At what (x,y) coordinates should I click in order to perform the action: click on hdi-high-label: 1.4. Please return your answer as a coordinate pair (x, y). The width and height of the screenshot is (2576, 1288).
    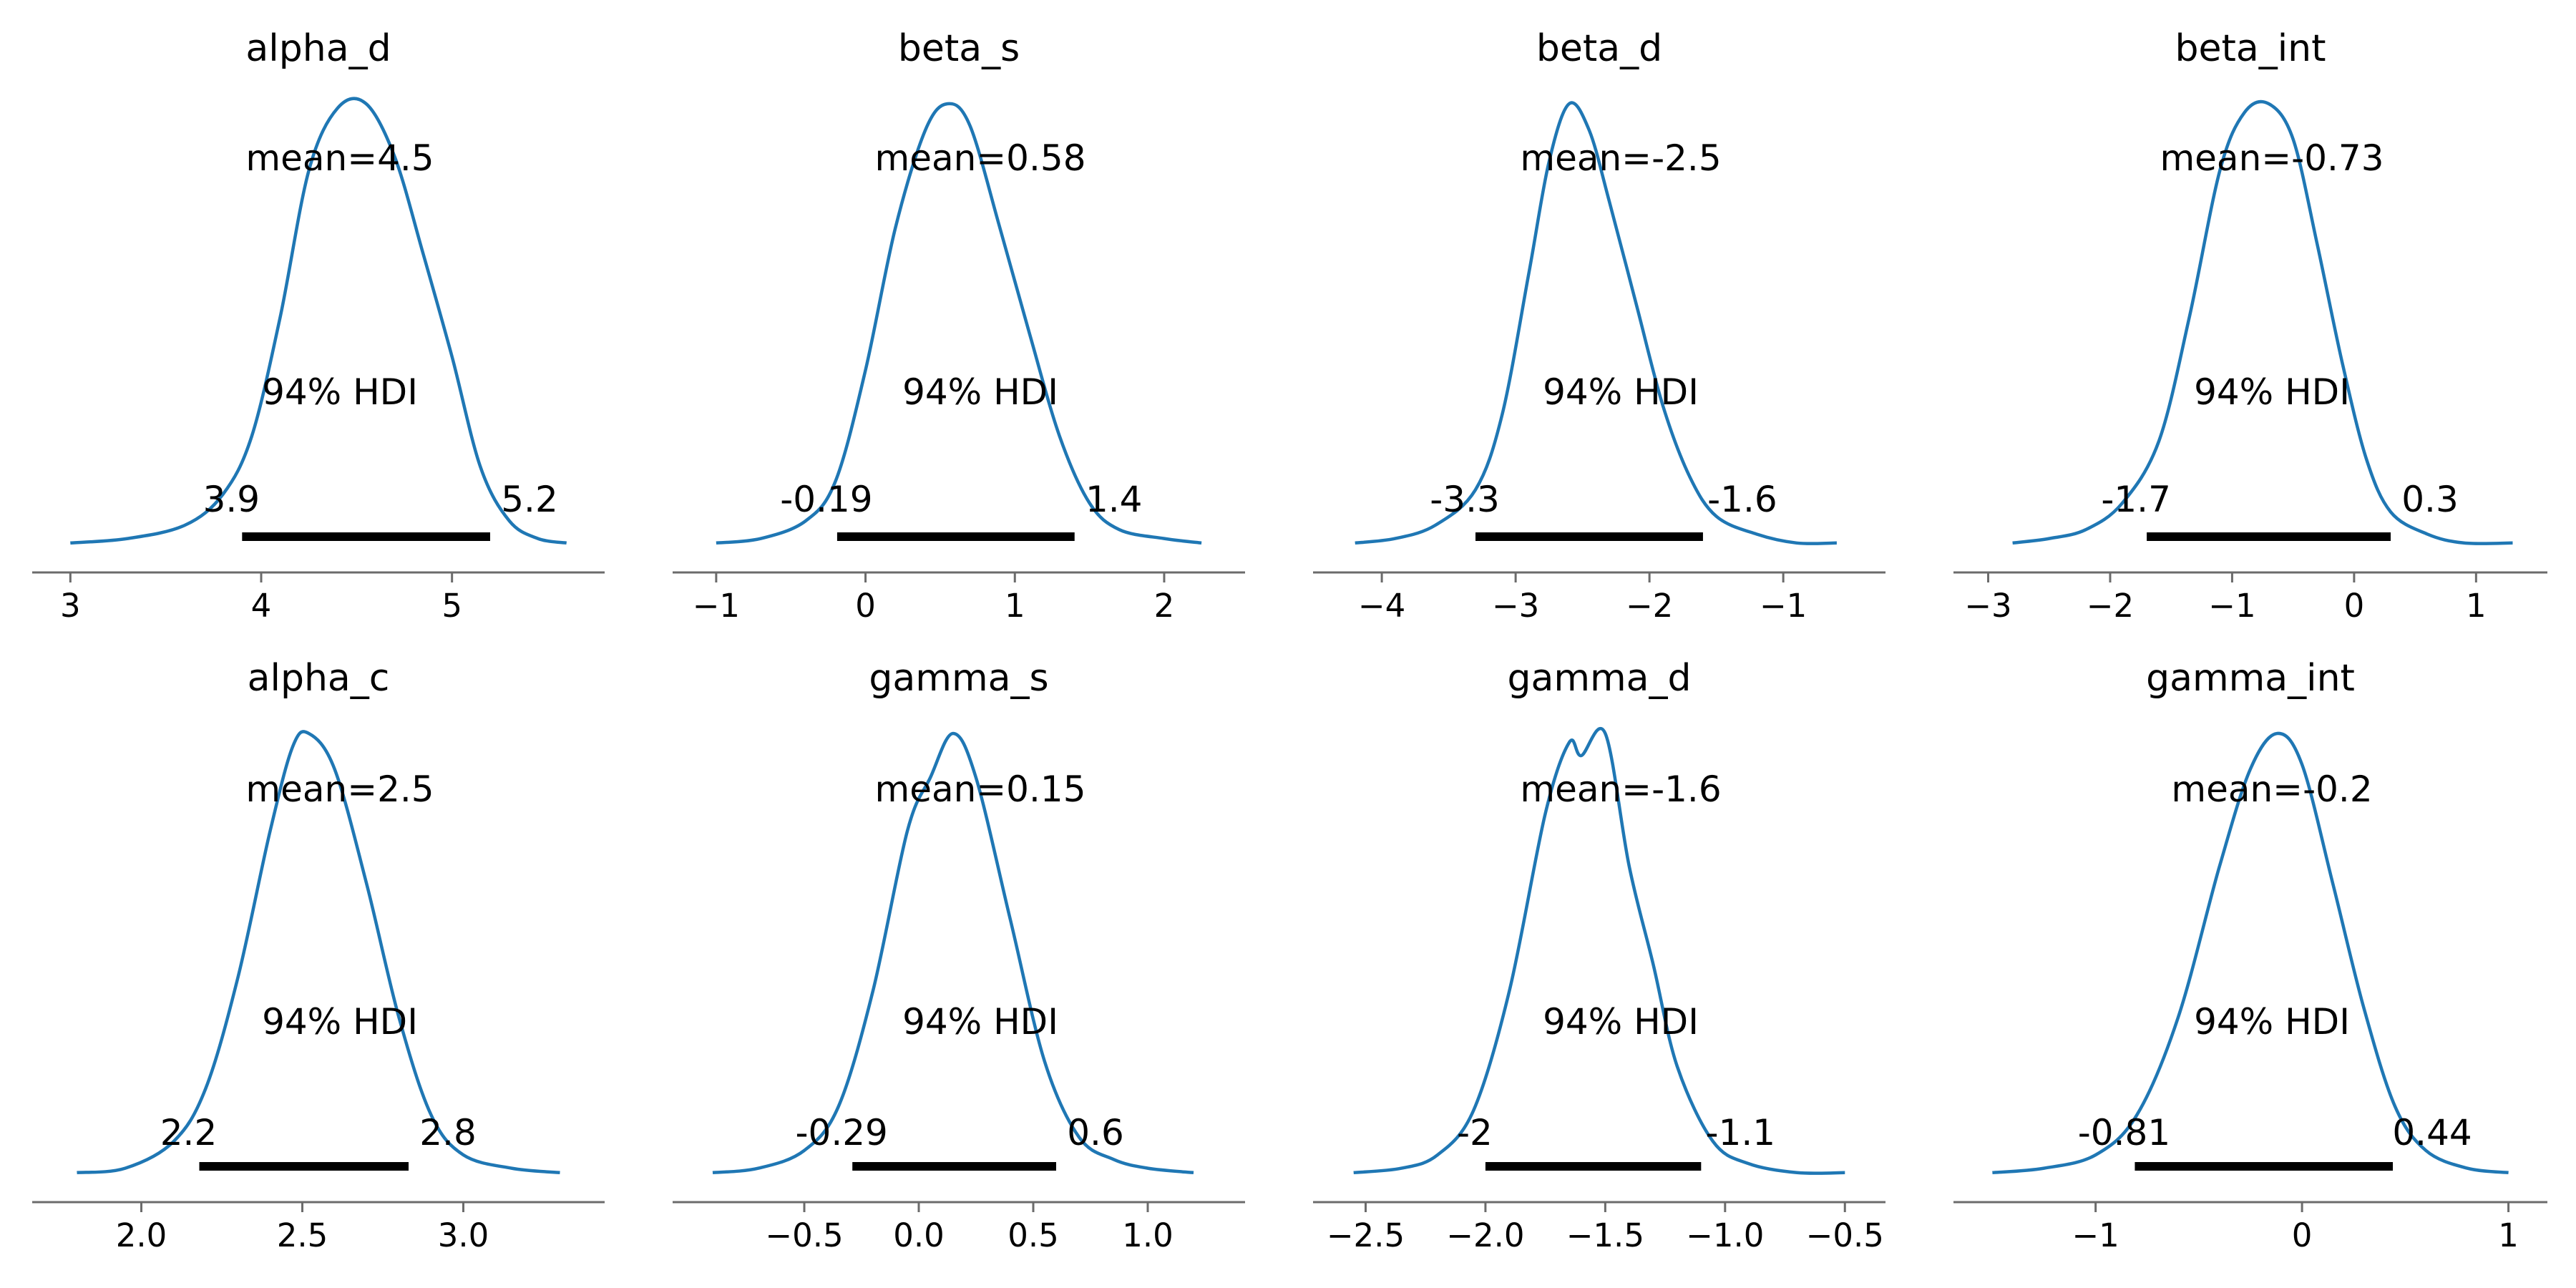
    Looking at the image, I should click on (1114, 499).